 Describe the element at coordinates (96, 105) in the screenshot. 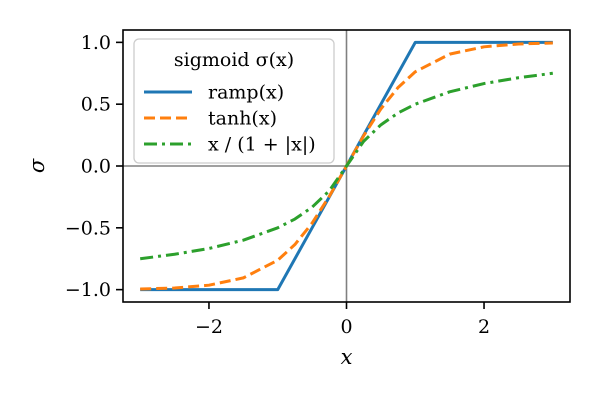

I see `y-tick-label: 0.5` at that location.